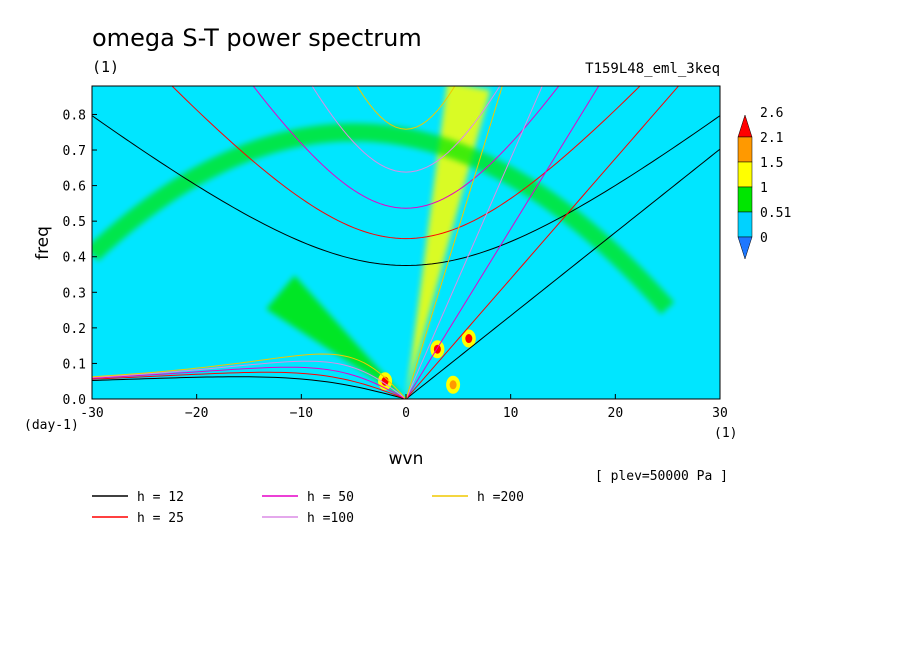 The image size is (904, 654). What do you see at coordinates (500, 497) in the screenshot?
I see `legend-label: h =200` at bounding box center [500, 497].